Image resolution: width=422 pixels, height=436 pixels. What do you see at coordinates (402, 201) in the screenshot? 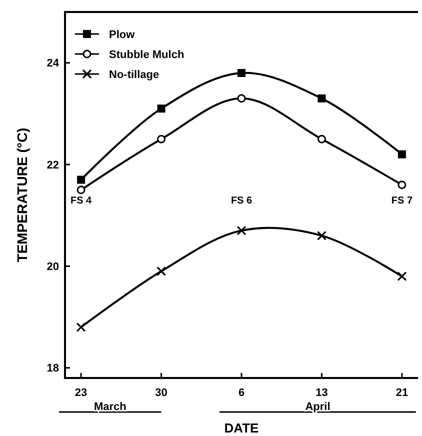
I see `annotation: FS 7` at bounding box center [402, 201].